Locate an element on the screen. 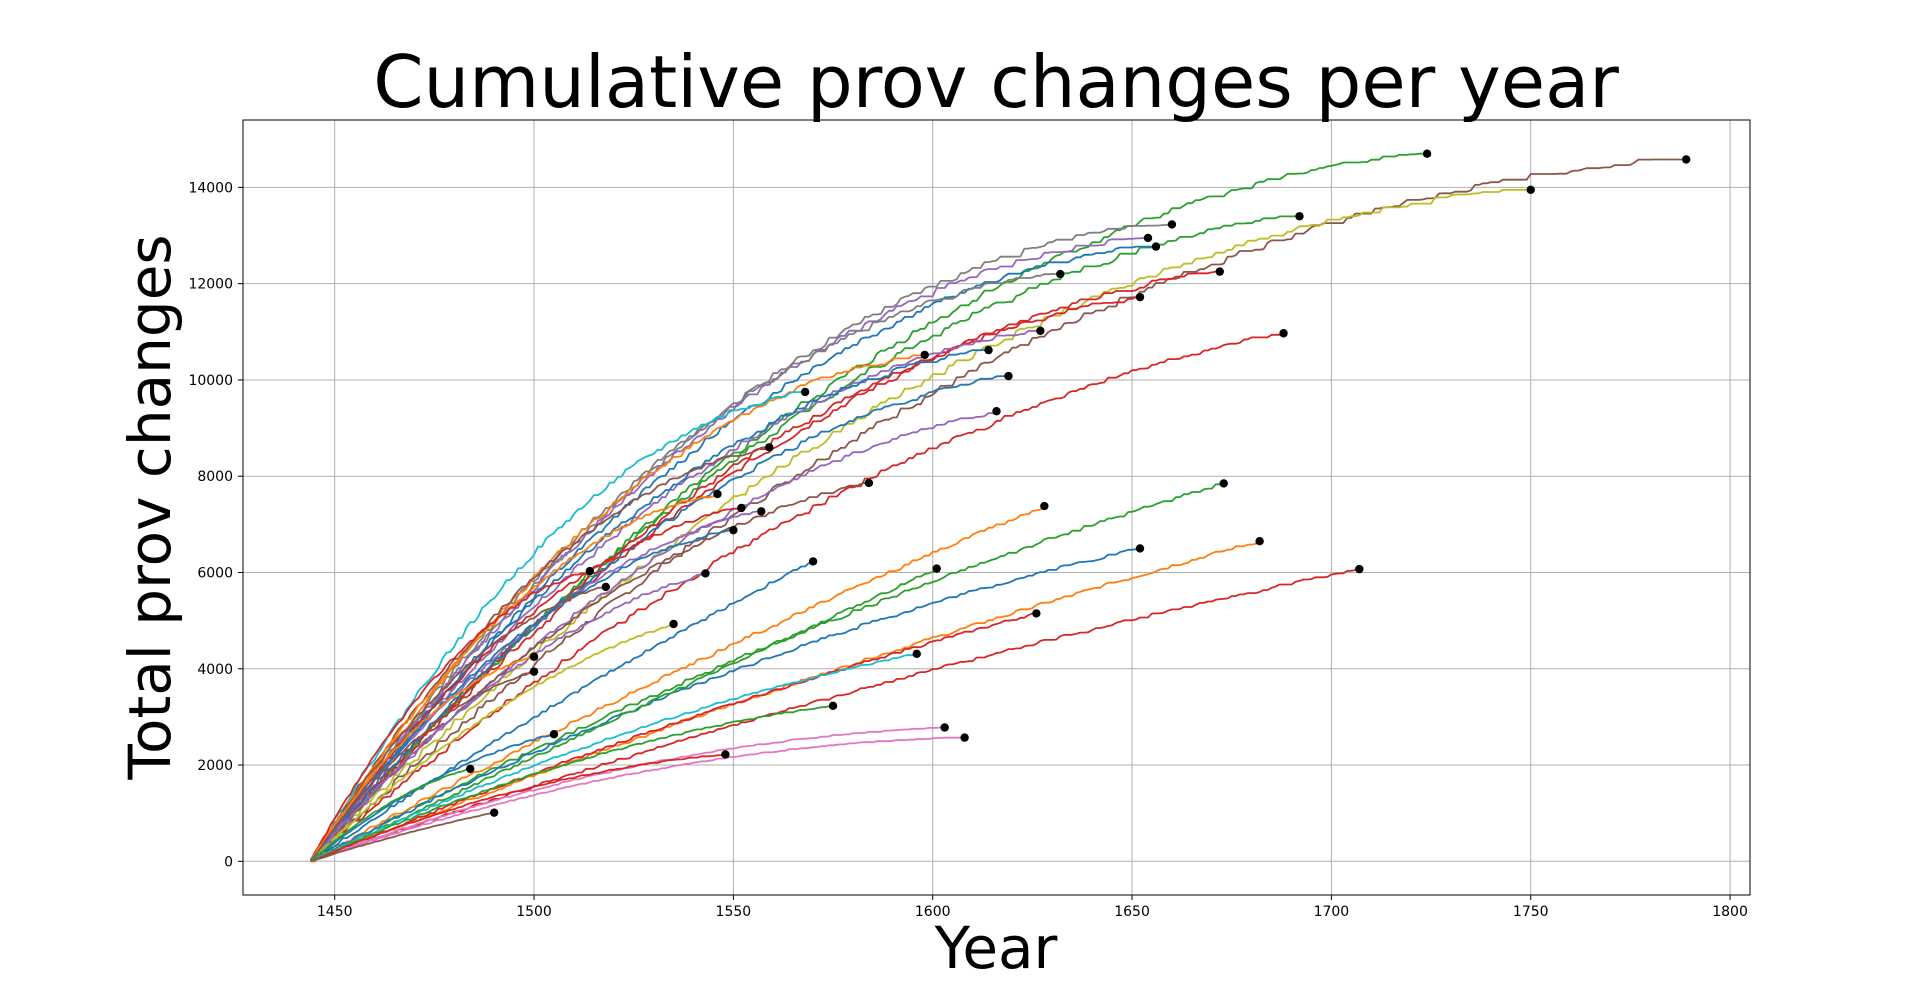 This screenshot has height=993, width=1920. x-tick-label: 1700 is located at coordinates (1332, 912).